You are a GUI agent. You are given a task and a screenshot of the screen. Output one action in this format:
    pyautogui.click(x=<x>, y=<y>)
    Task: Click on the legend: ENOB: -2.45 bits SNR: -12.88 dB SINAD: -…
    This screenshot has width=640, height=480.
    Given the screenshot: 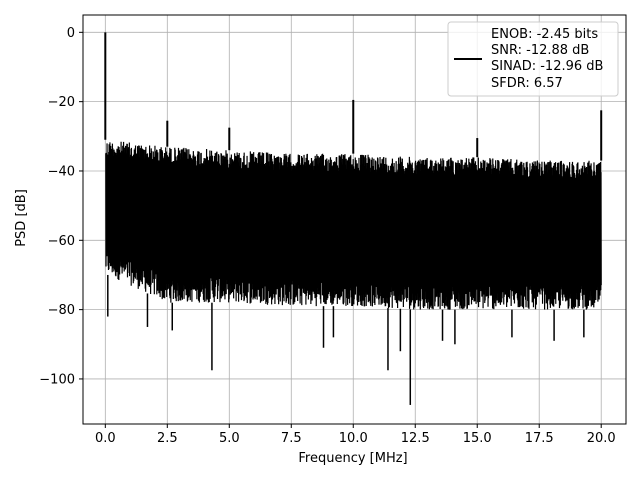 What is the action you would take?
    pyautogui.click(x=533, y=59)
    